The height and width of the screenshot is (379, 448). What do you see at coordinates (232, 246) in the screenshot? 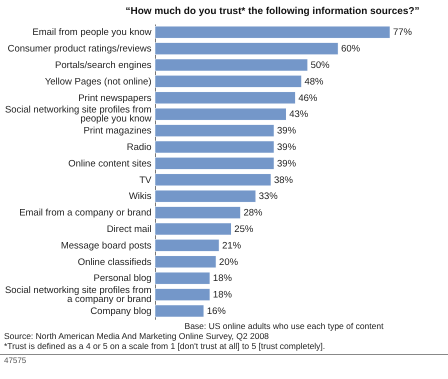
I see `data-label: 21%` at bounding box center [232, 246].